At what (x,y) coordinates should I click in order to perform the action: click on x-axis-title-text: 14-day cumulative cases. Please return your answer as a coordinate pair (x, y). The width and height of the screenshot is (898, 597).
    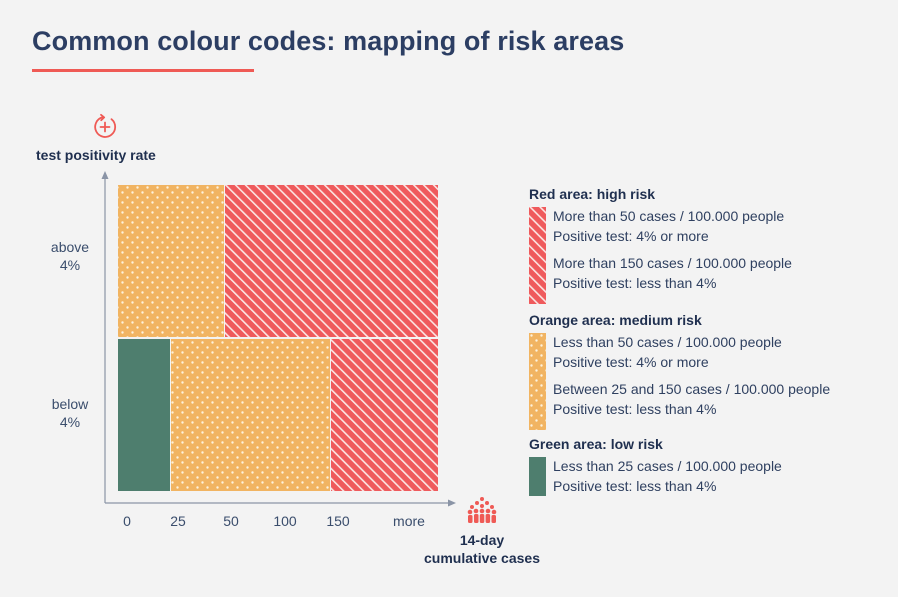
    Looking at the image, I should click on (482, 549).